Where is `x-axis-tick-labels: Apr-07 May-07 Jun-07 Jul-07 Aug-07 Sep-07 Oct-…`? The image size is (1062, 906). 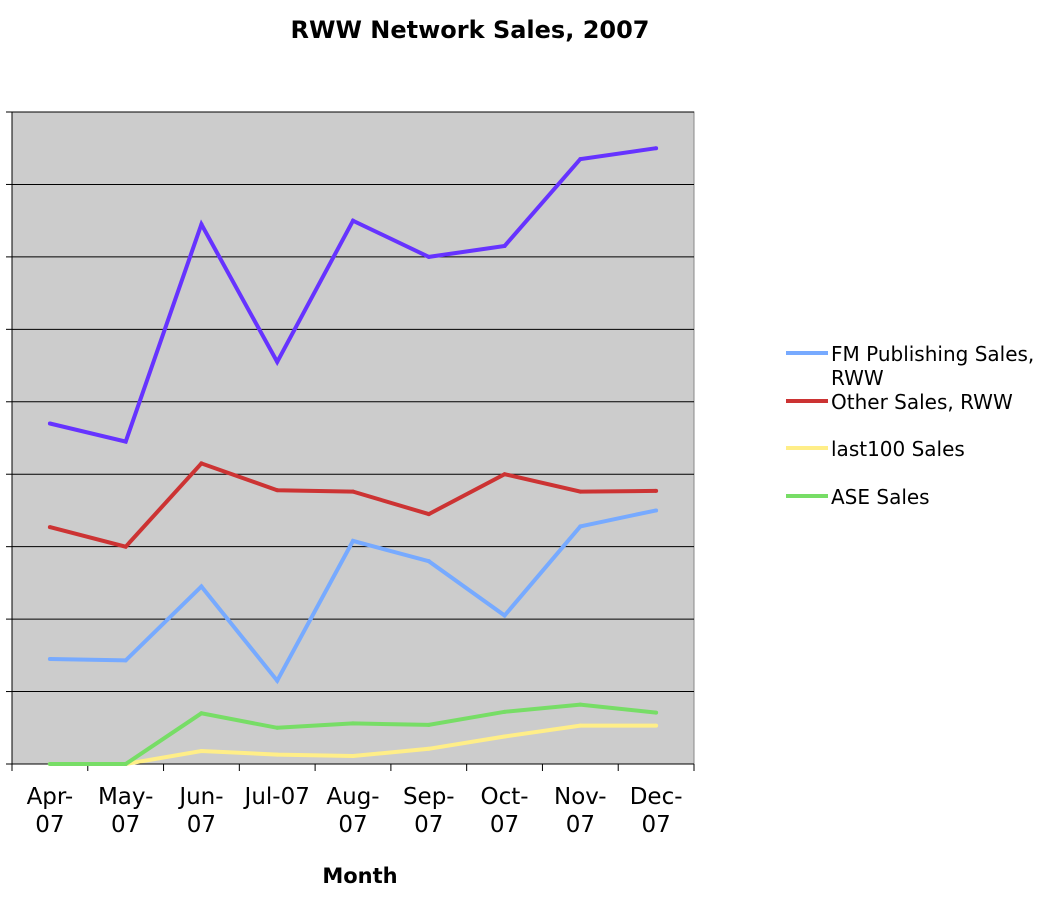
x-axis-tick-labels: Apr-07 May-07 Jun-07 Jul-07 Aug-07 Sep-07 Oct-… is located at coordinates (355, 811).